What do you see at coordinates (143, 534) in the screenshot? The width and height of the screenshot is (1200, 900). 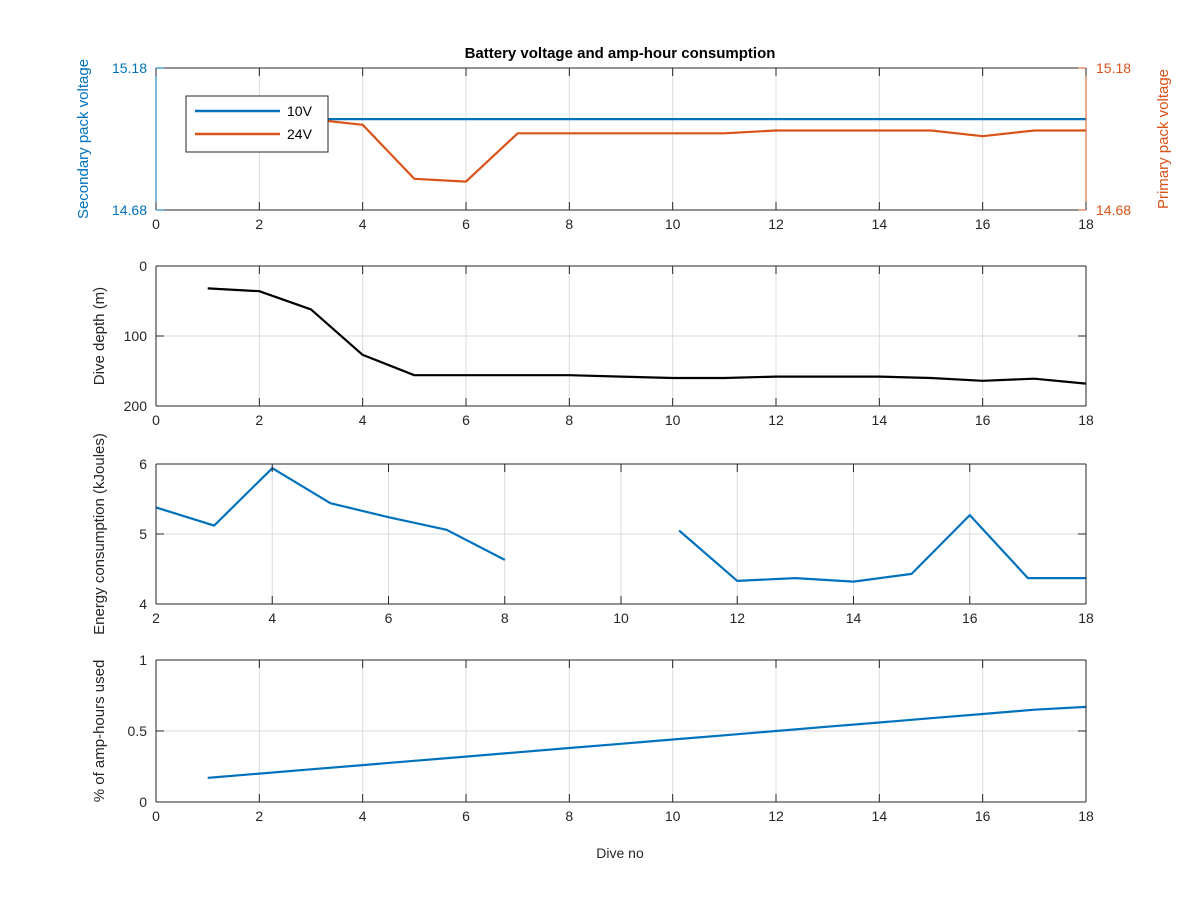 I see `y-tick-label: 5` at bounding box center [143, 534].